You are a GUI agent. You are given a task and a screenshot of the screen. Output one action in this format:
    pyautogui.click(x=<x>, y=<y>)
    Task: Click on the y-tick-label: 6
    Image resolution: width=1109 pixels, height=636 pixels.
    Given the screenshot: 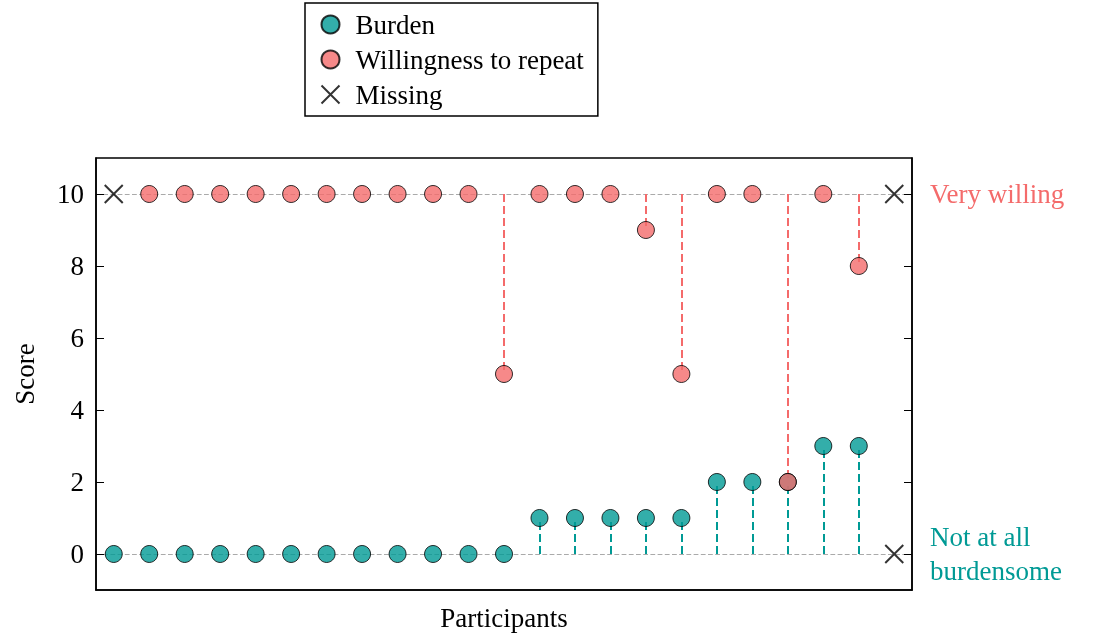 What is the action you would take?
    pyautogui.click(x=77, y=338)
    